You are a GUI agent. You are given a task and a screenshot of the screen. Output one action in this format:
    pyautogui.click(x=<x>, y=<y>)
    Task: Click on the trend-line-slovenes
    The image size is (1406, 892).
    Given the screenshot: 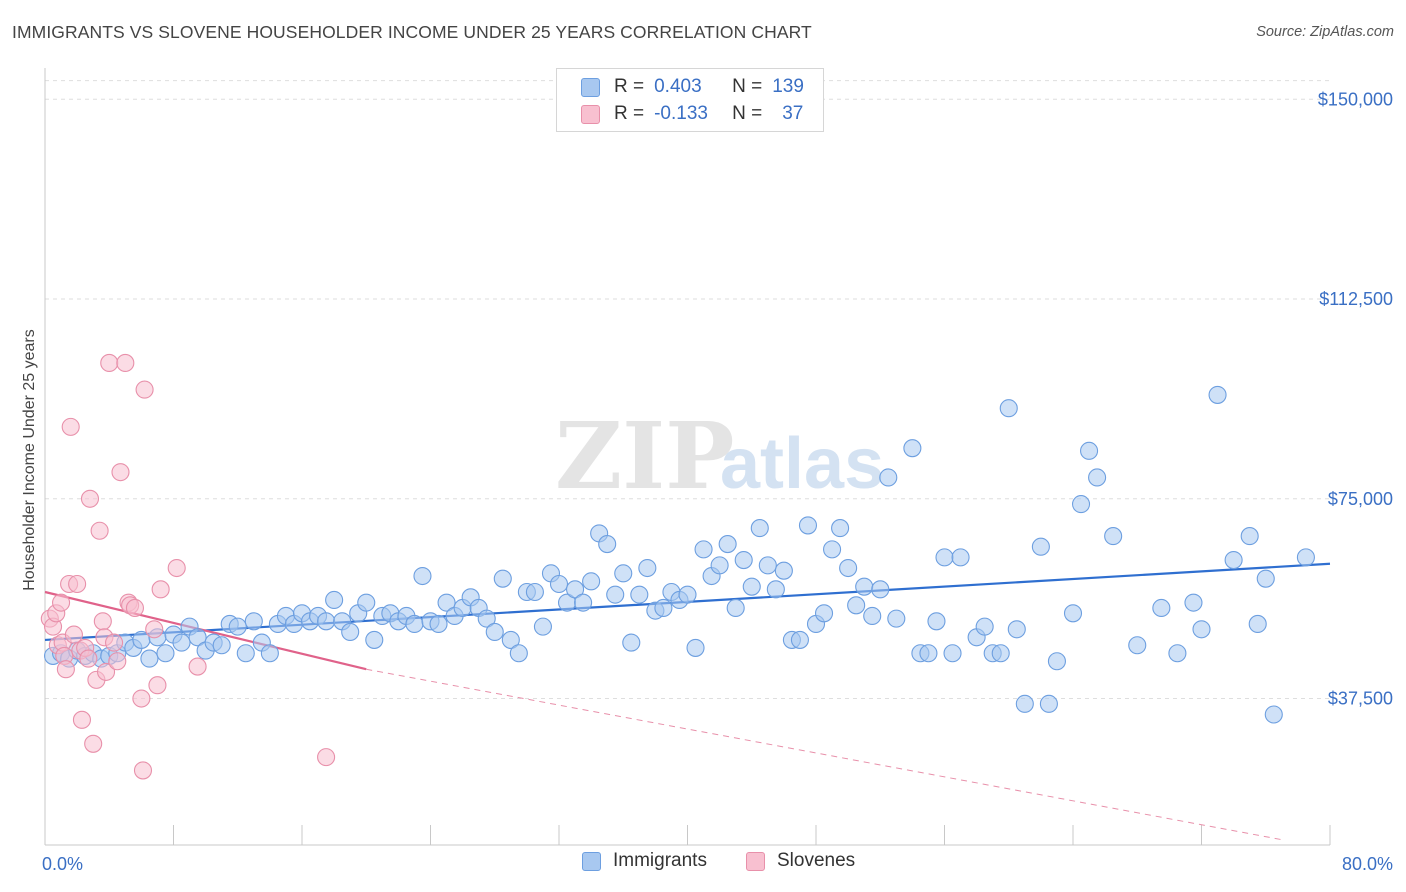 What is the action you would take?
    pyautogui.click(x=205, y=630)
    